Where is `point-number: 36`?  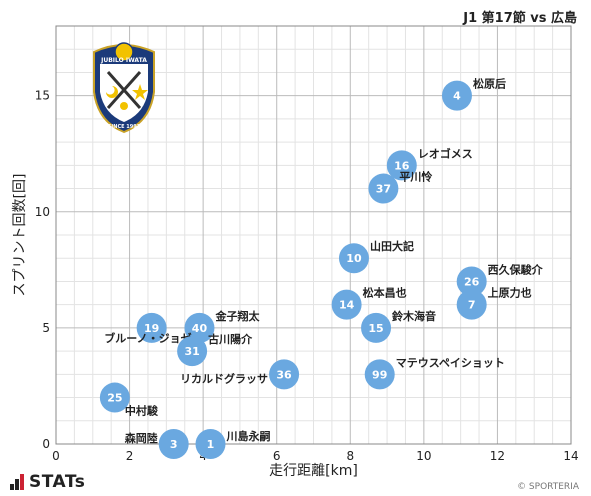 point-number: 36 is located at coordinates (284, 374).